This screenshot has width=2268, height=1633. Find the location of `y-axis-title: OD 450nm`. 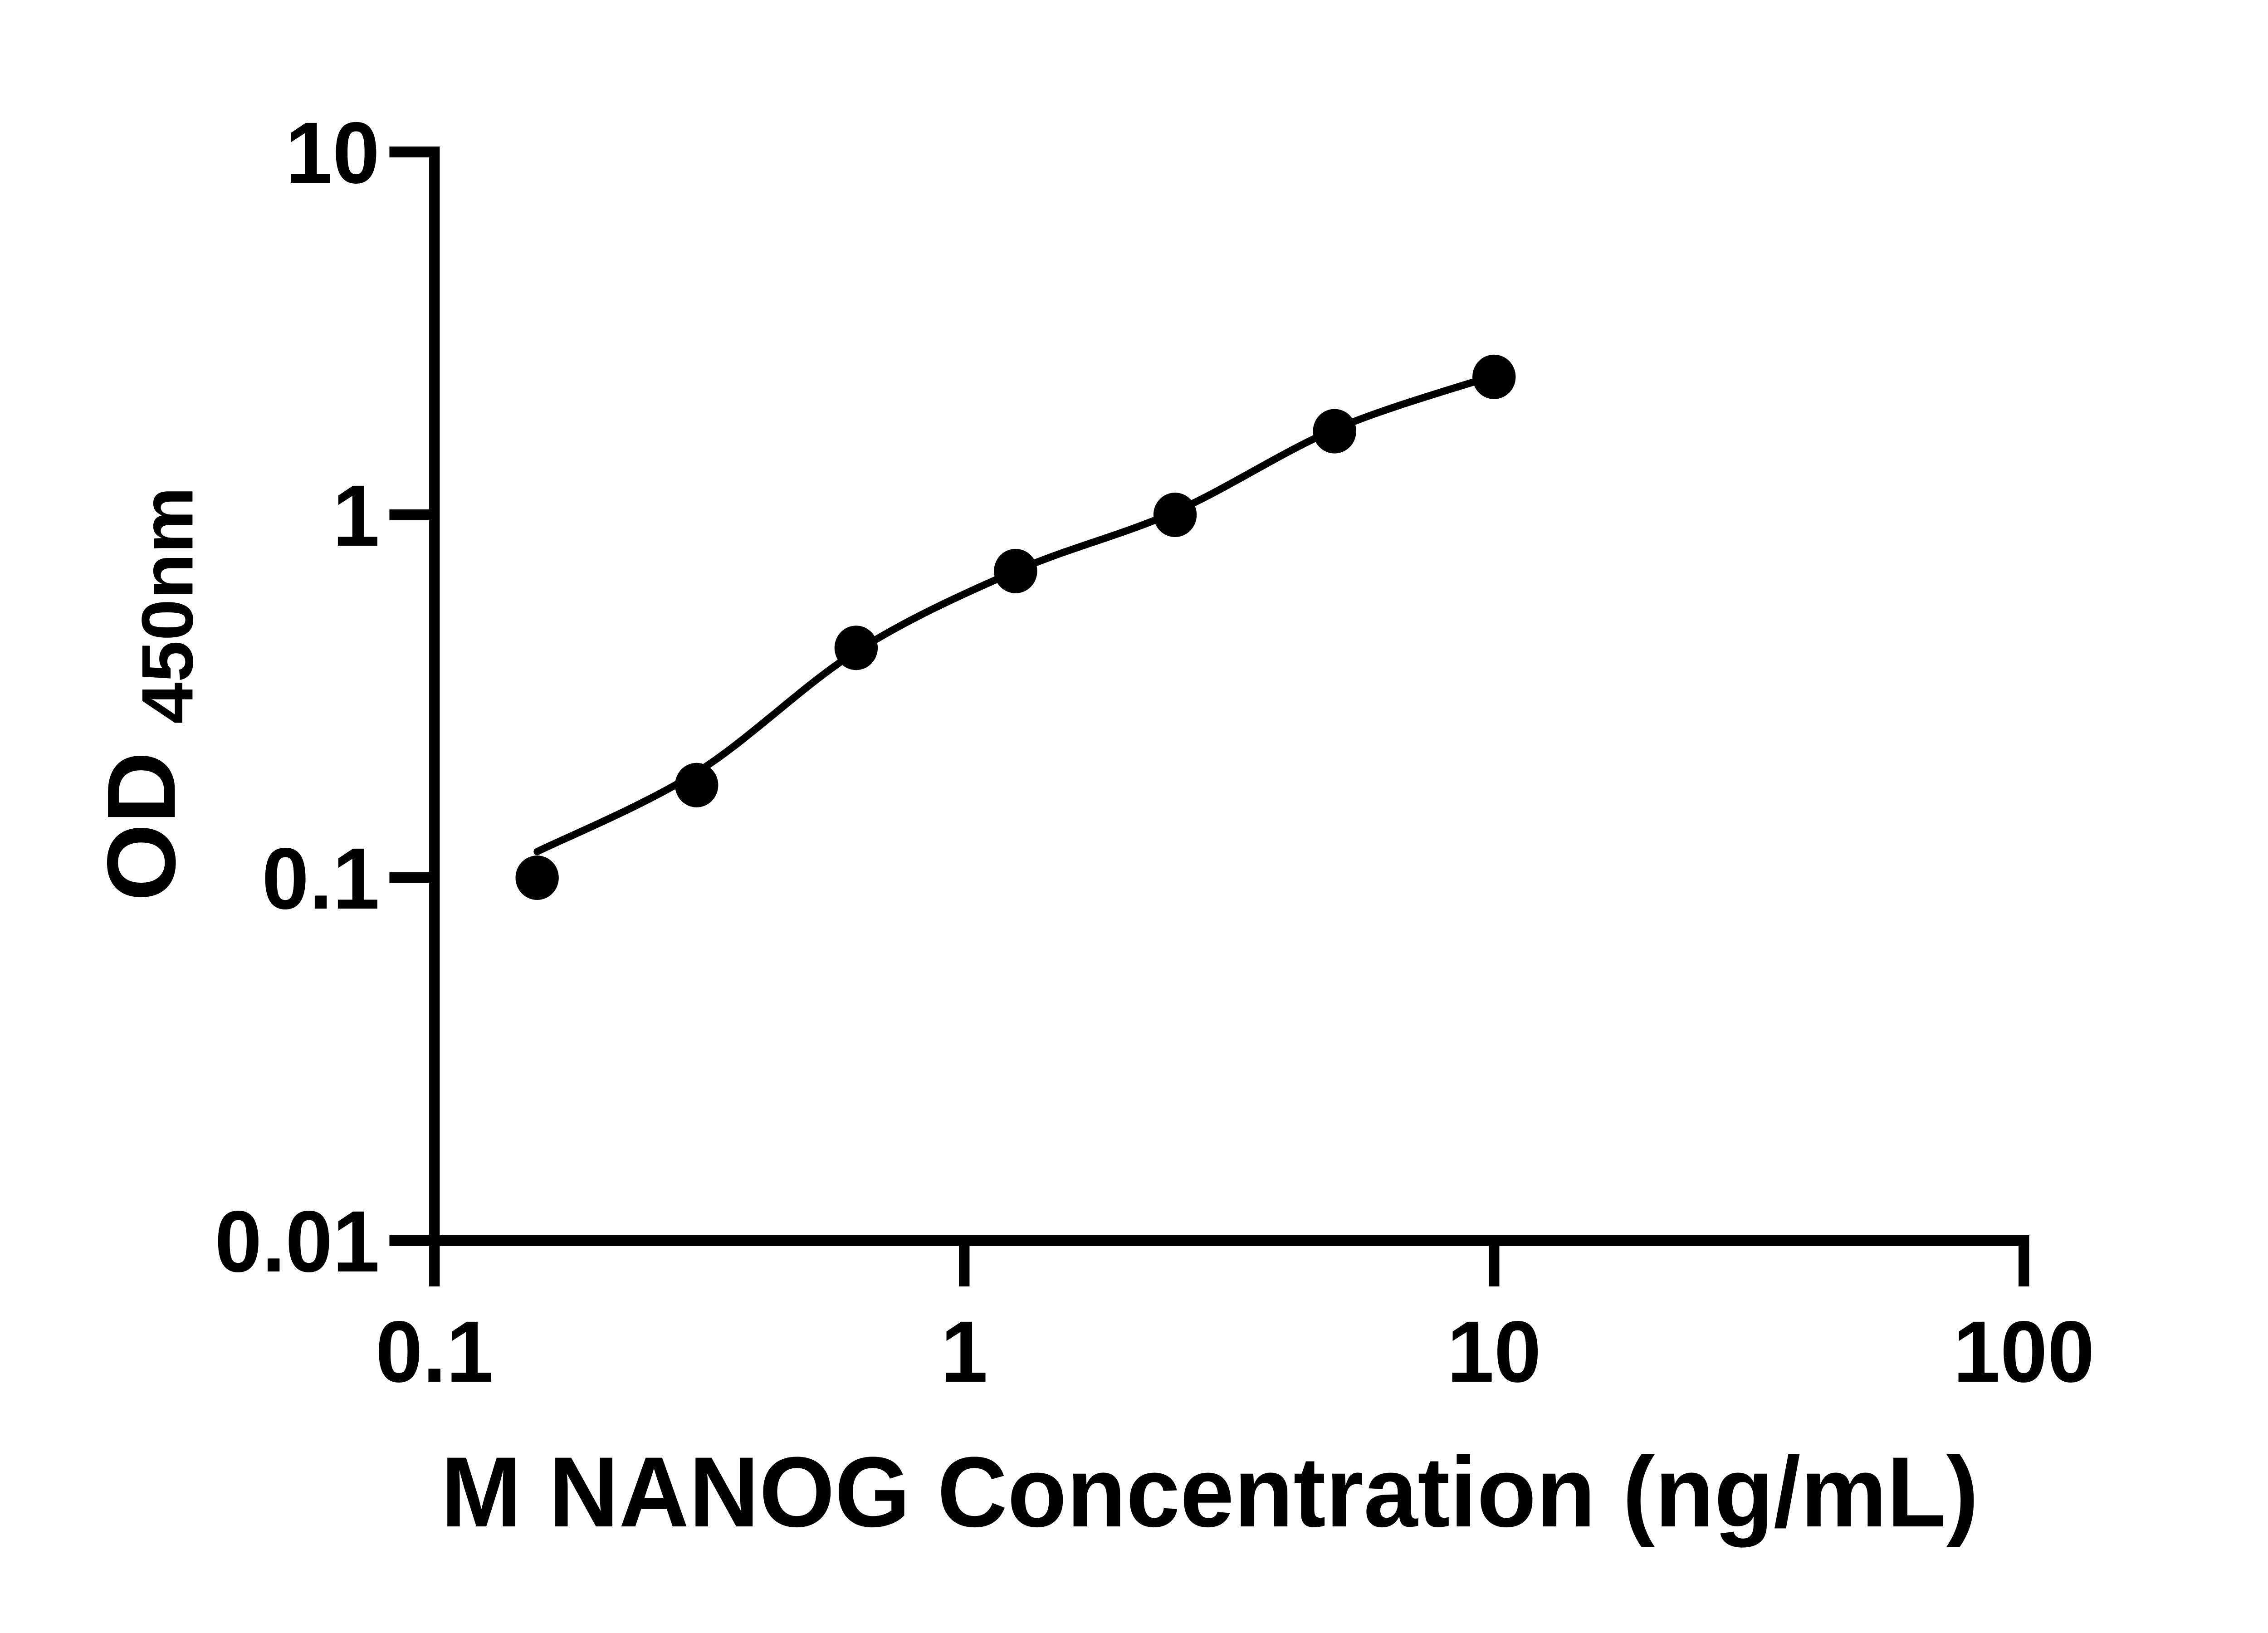

y-axis-title: OD 450nm is located at coordinates (147, 694).